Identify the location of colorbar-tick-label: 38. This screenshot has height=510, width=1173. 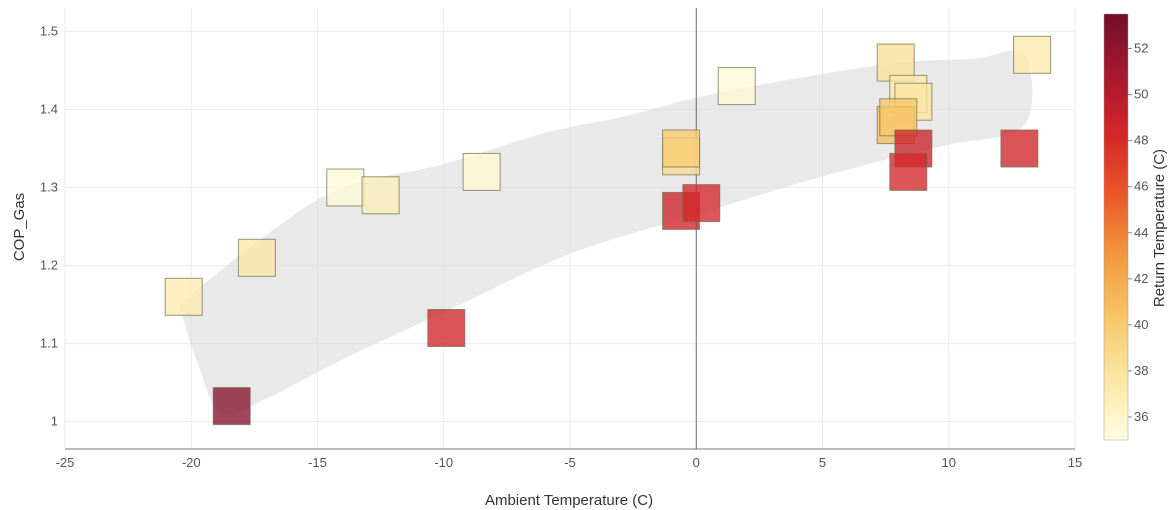
(1141, 370).